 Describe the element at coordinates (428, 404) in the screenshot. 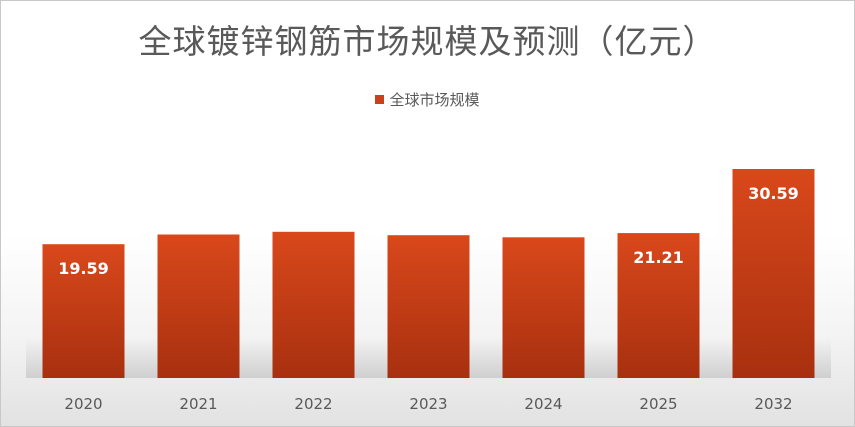

I see `x-tick-2023: 2023` at that location.